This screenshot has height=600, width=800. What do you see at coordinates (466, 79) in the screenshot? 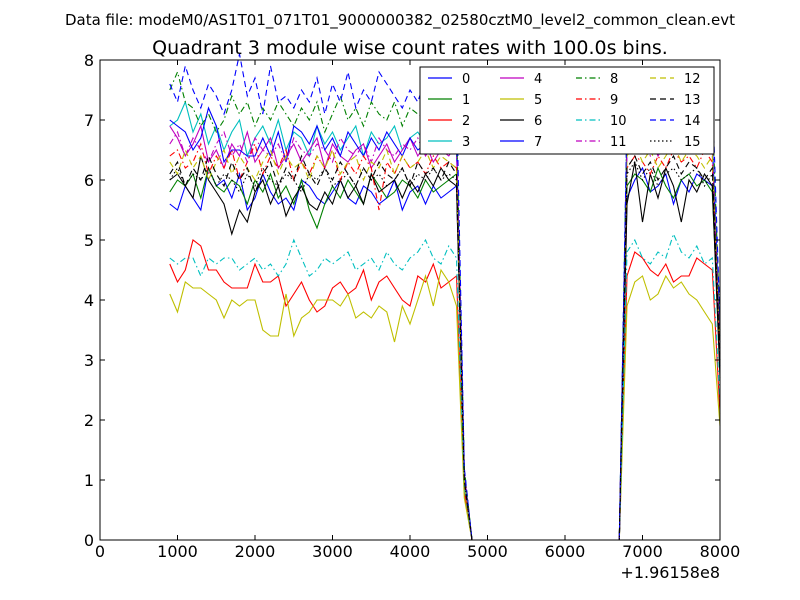
I see `legend-label-0: 0` at bounding box center [466, 79].